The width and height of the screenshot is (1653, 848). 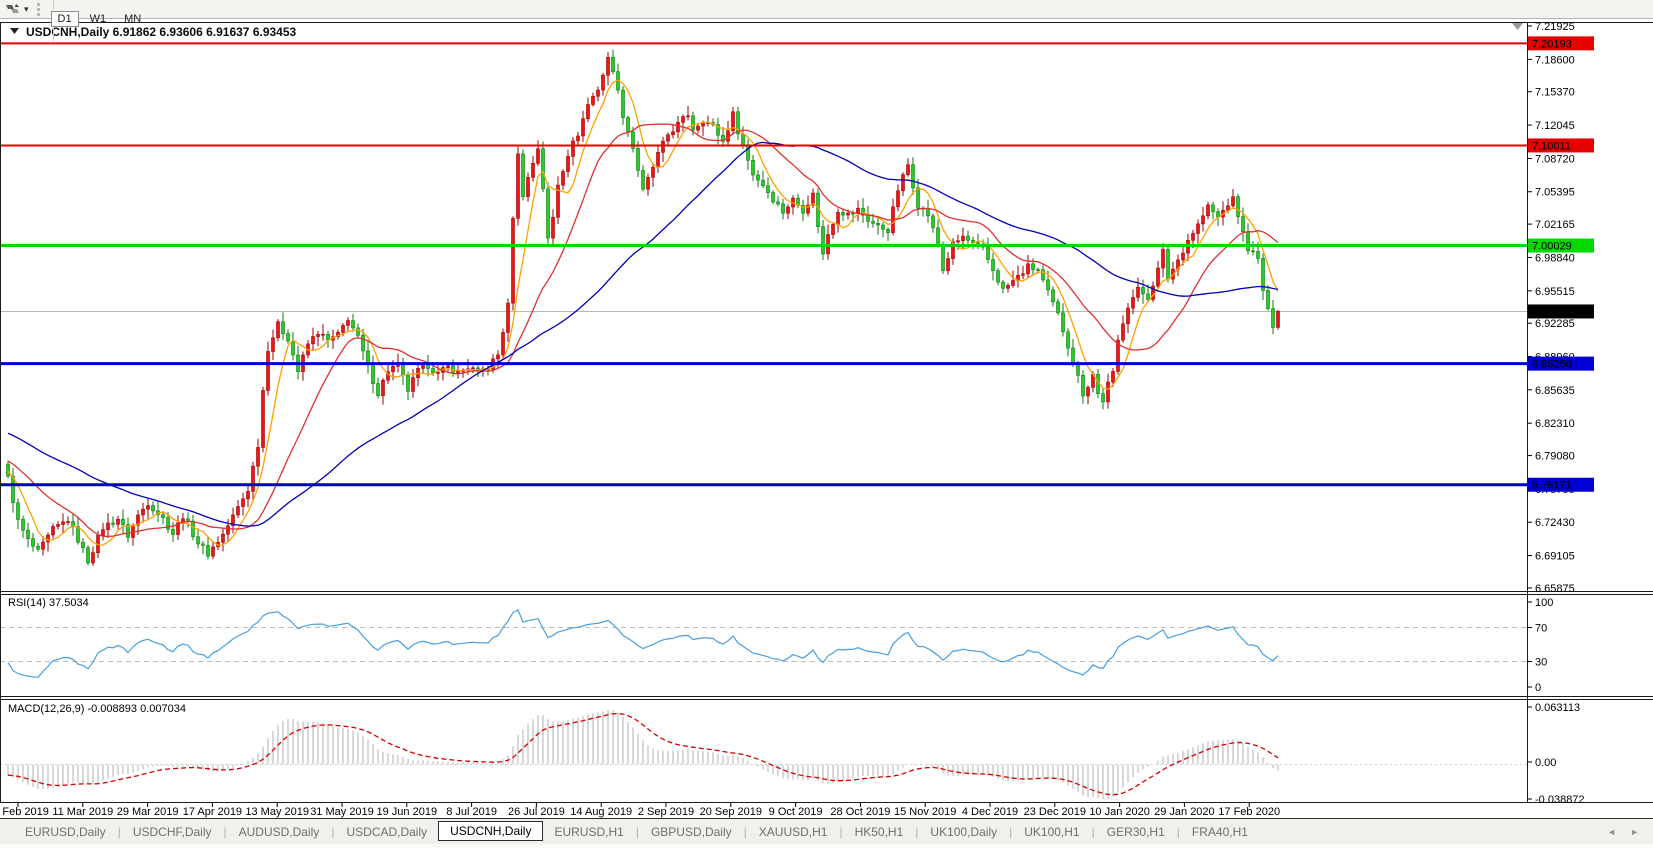 I want to click on chart-tool-button: ▾, so click(x=16, y=9).